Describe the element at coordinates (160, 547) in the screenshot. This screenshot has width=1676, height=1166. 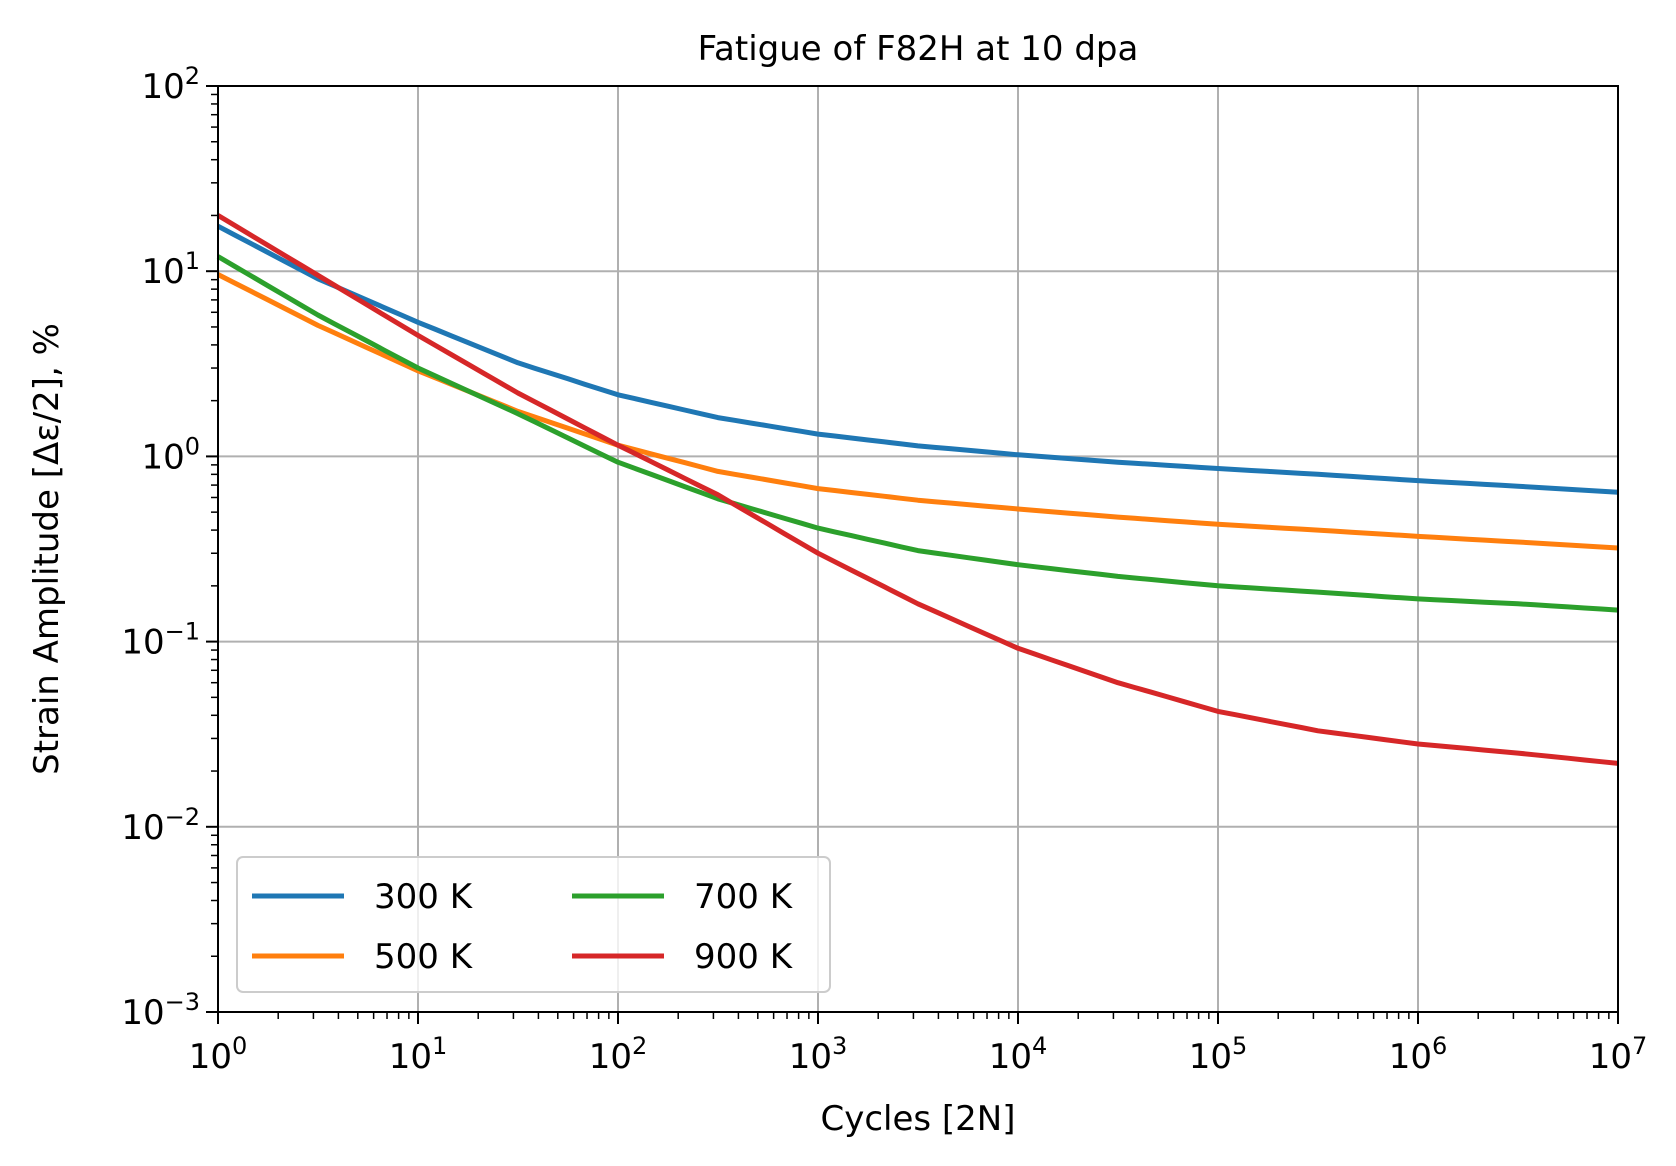
I see `y-tick-labels: 10⁻³ 10⁻² 10⁻¹ 10⁰ 10¹ 10²` at that location.